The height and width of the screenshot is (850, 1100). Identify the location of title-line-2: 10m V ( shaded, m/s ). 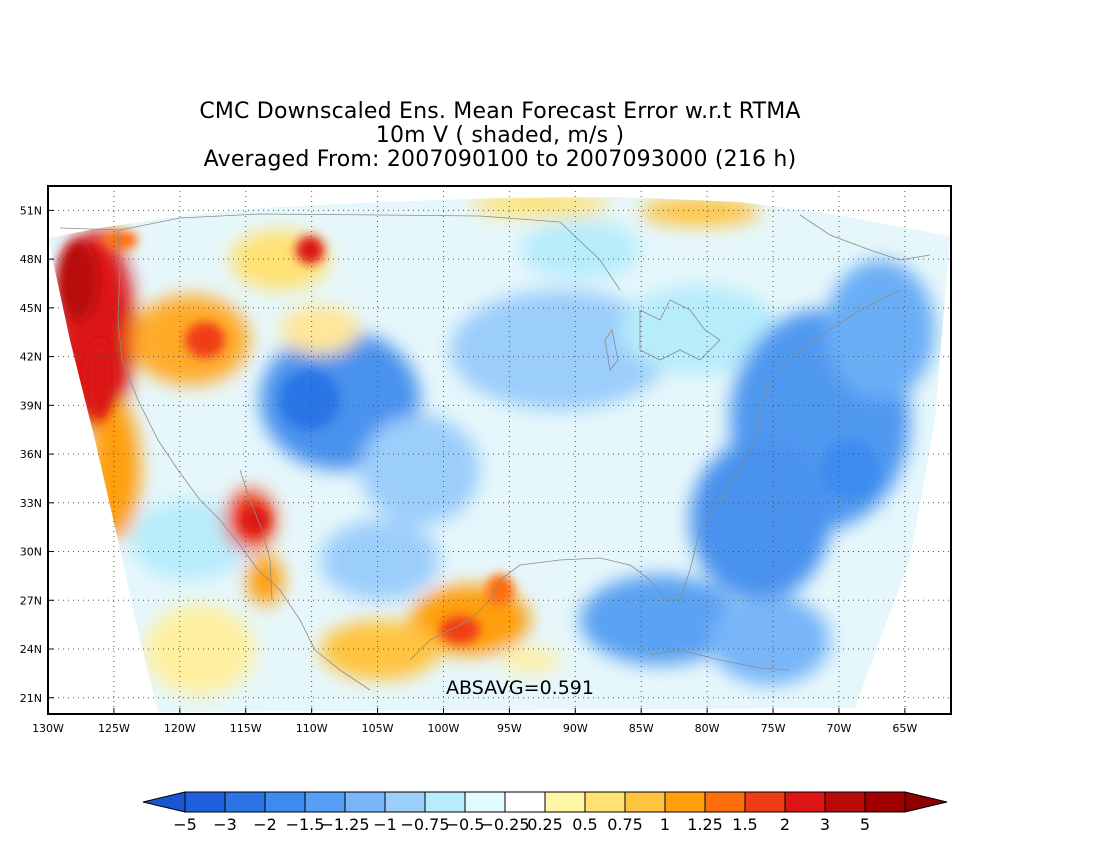
(500, 135).